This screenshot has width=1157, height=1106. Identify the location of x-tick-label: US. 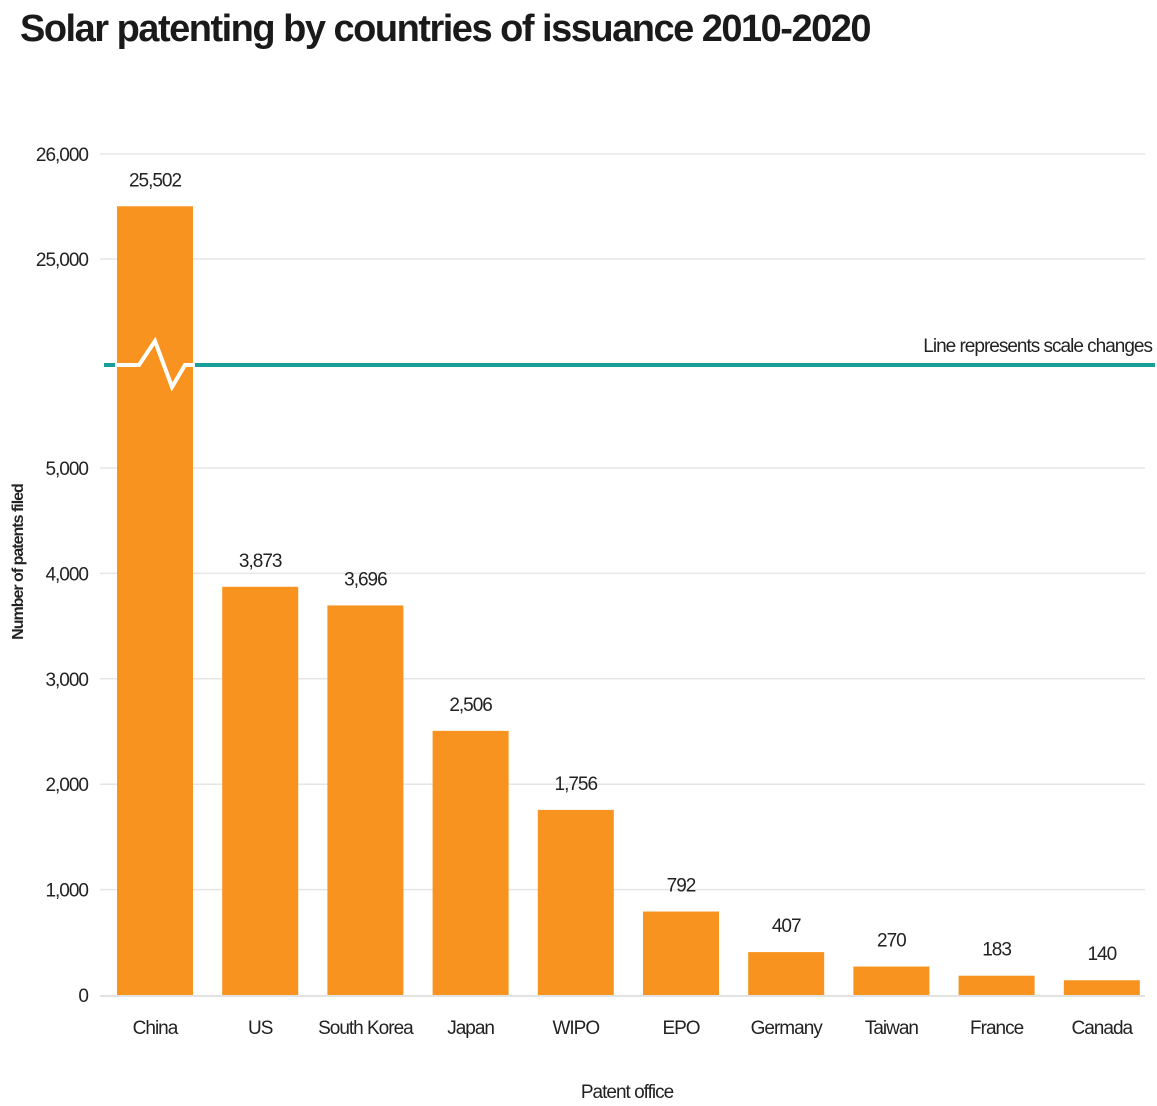
(260, 1028).